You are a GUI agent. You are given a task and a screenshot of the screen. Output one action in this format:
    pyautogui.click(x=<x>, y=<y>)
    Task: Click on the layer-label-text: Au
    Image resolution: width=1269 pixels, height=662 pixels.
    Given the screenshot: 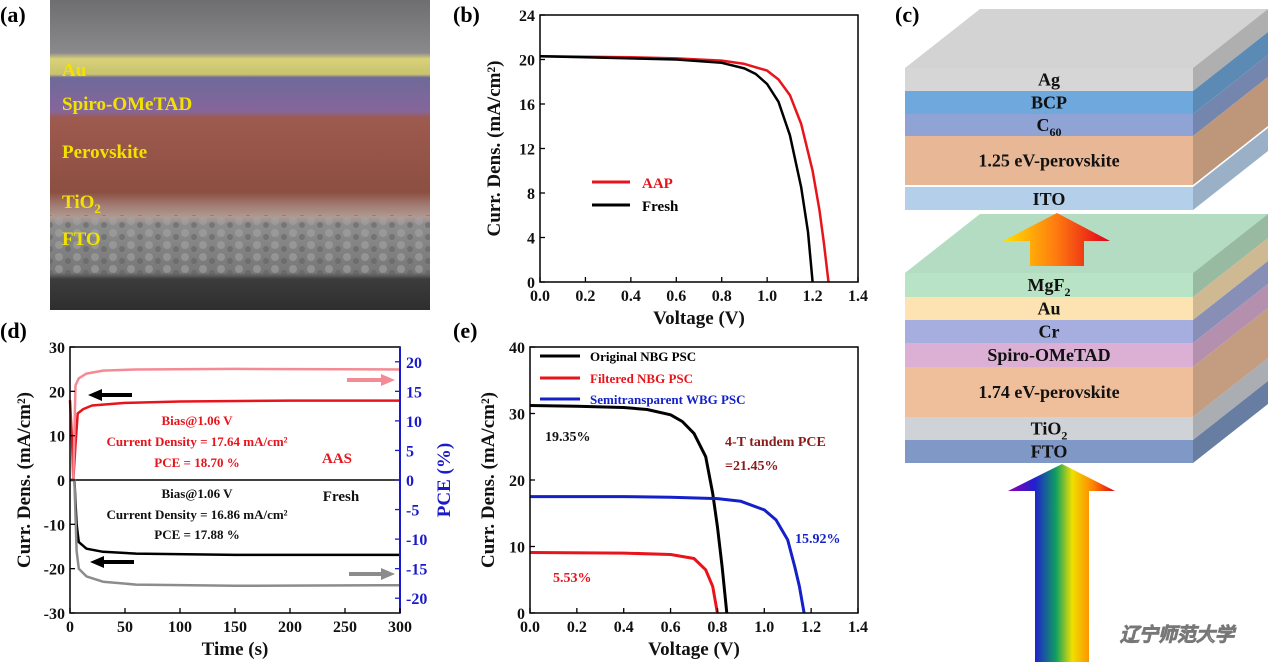 What is the action you would take?
    pyautogui.click(x=1048, y=309)
    